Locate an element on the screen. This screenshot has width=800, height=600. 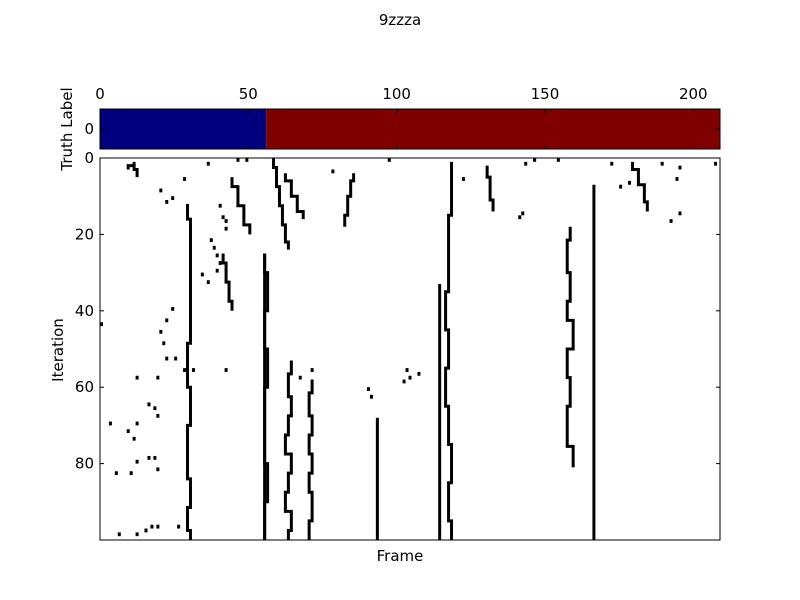
truth-label-panel: 0 50 100 150 200 0 Truth Label is located at coordinates (389, 128).